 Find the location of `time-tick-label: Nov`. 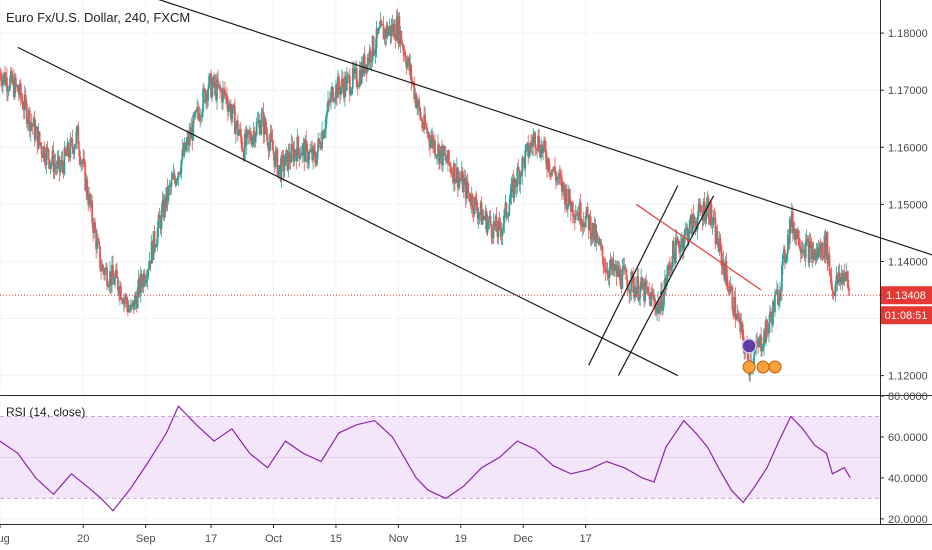

time-tick-label: Nov is located at coordinates (399, 539).